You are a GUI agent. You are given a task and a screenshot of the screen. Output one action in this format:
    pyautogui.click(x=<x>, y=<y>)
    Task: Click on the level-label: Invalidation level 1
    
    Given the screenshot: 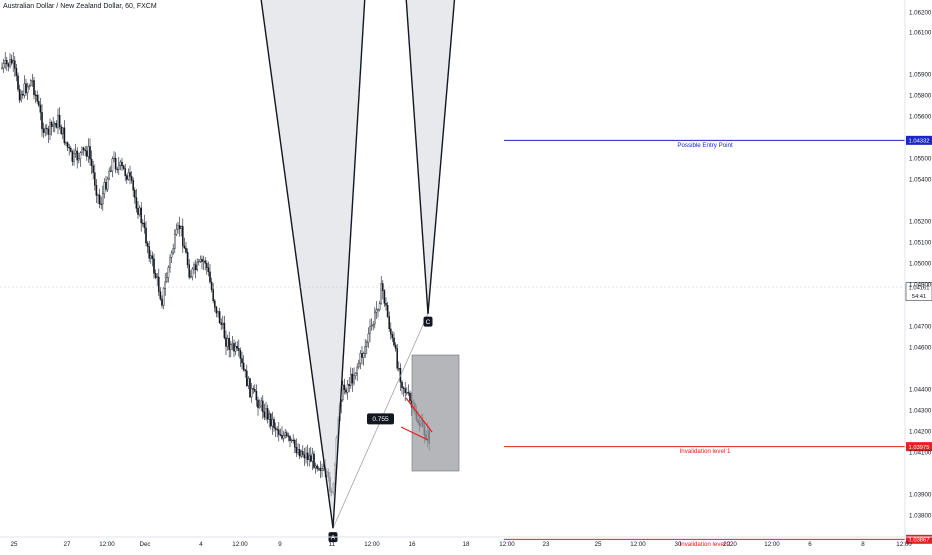 What is the action you would take?
    pyautogui.click(x=705, y=451)
    